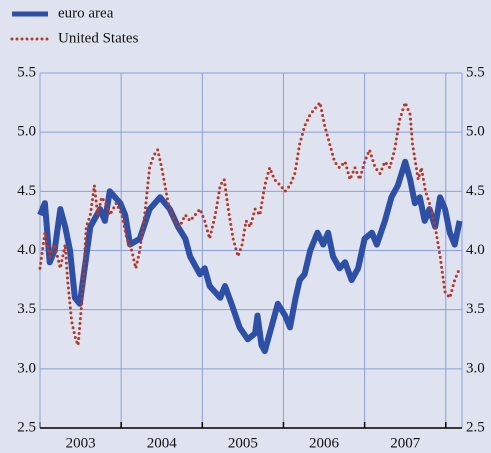 This screenshot has height=453, width=491. What do you see at coordinates (475, 427) in the screenshot?
I see `y2-tick-label: 2.5` at bounding box center [475, 427].